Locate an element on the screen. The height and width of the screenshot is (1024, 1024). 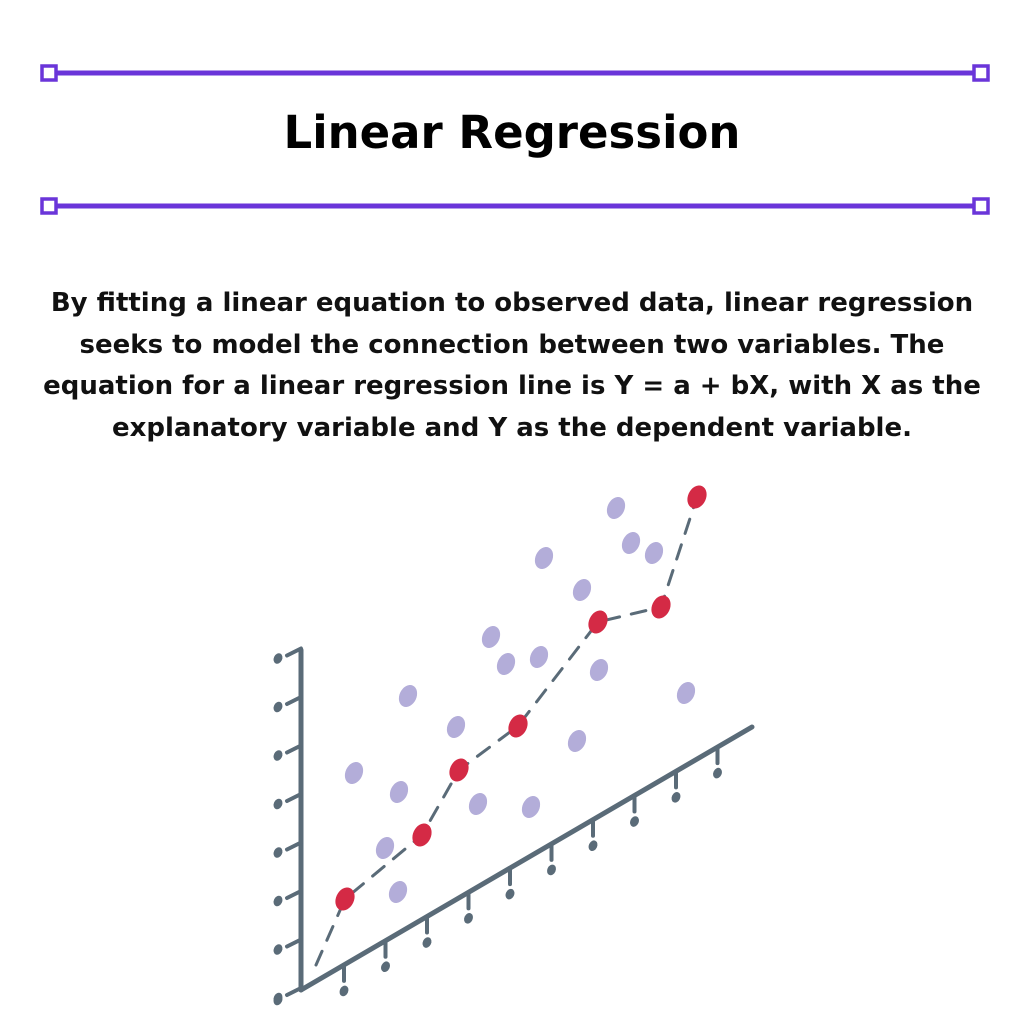
page-title: Linear Regression is located at coordinates (512, 132).